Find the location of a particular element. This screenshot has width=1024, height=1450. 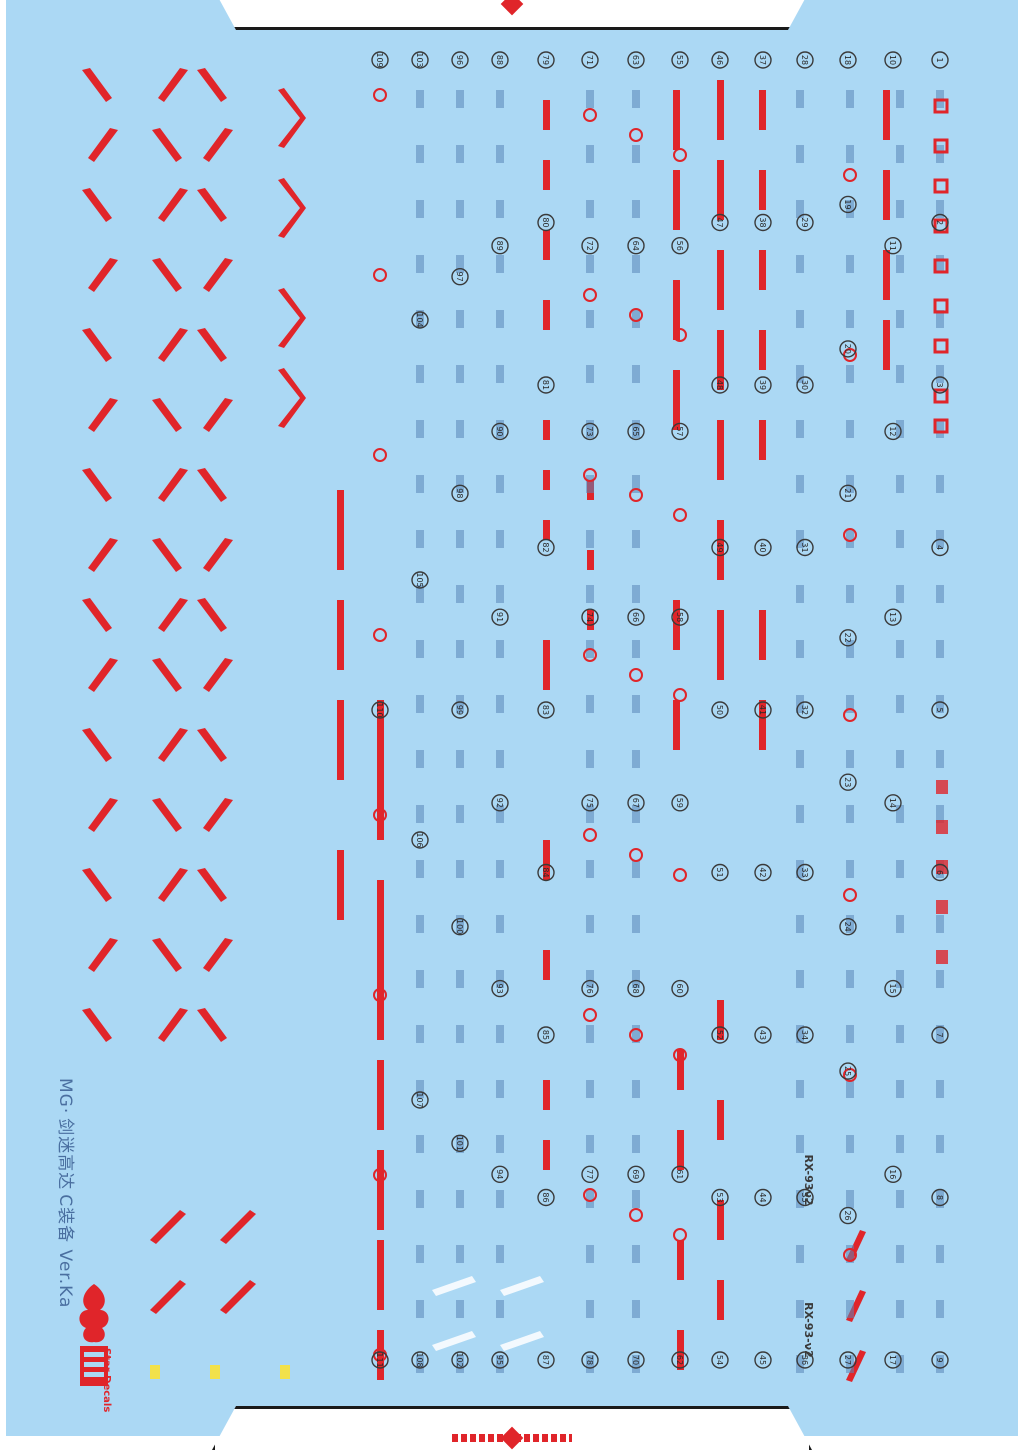

number-marker-label: 101 is located at coordinates (459, 1143).